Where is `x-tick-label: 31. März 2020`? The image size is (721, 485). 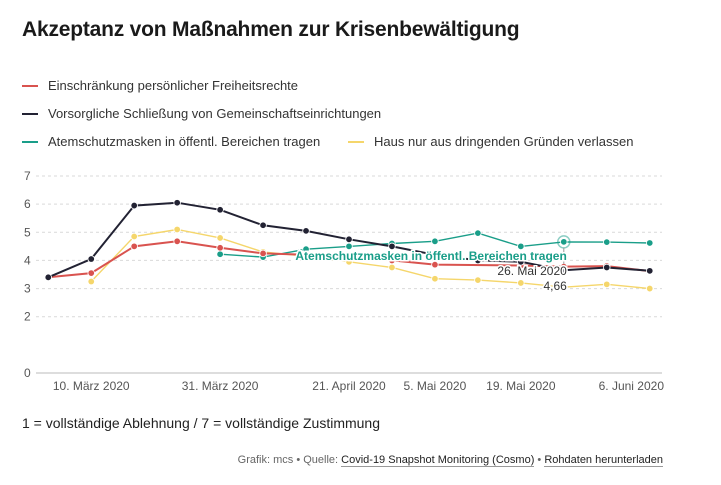 x-tick-label: 31. März 2020 is located at coordinates (220, 386).